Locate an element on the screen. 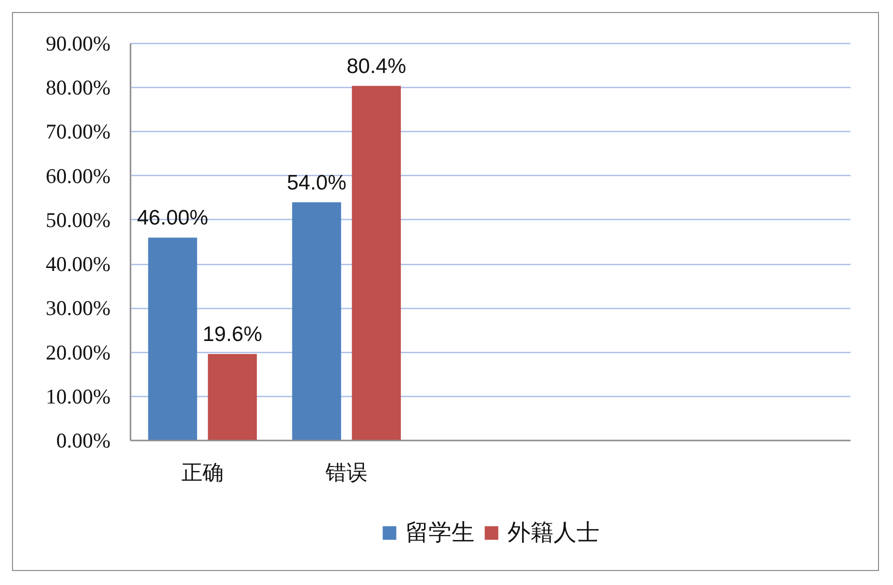 This screenshot has width=893, height=585. y-tick-label: 10.00% is located at coordinates (78, 396).